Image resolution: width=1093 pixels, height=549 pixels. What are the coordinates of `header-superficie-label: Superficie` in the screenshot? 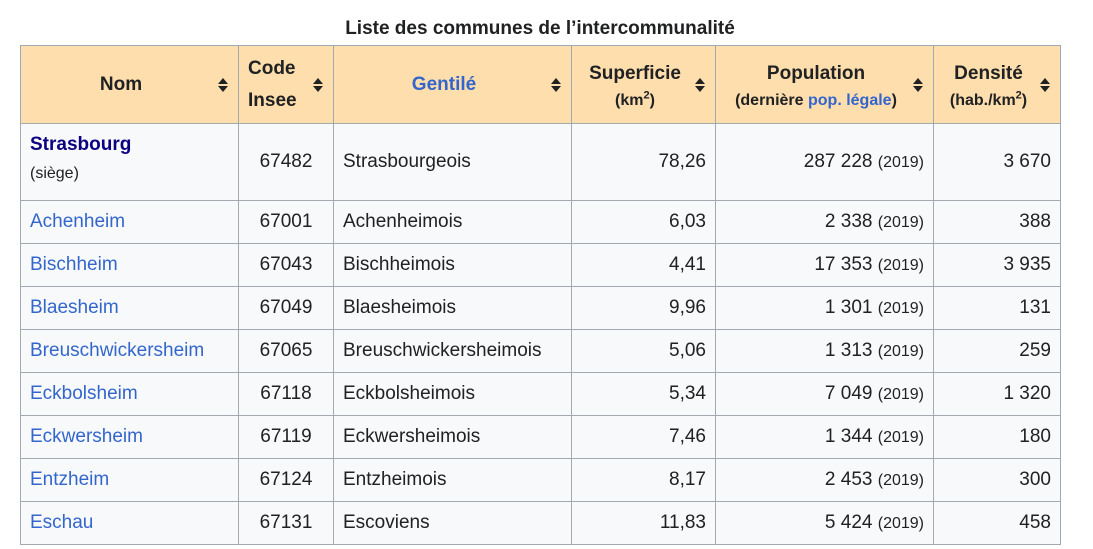 It's located at (635, 73).